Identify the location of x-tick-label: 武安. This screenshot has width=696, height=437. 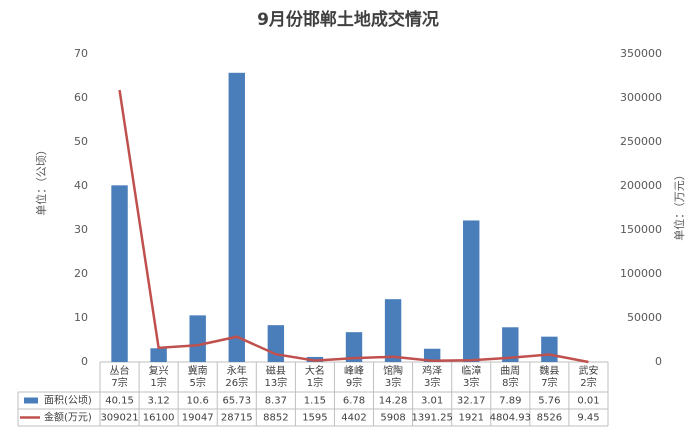
(588, 370).